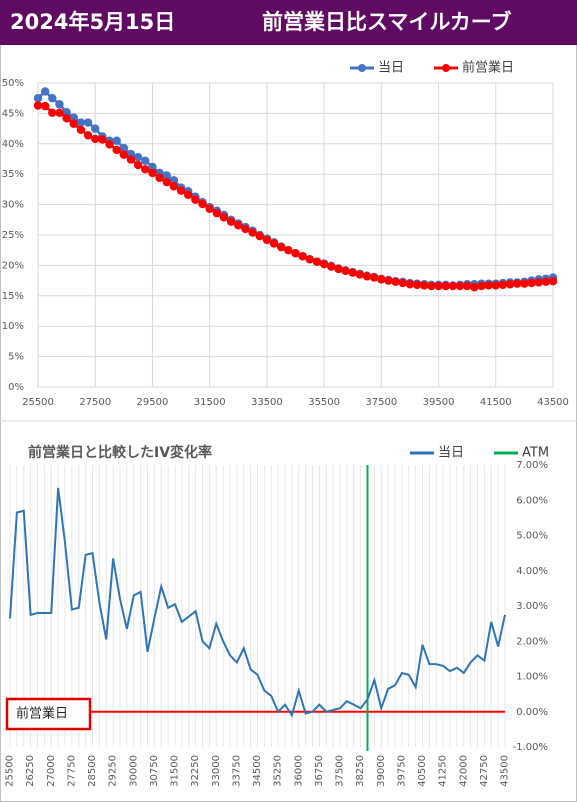 The image size is (577, 802). Describe the element at coordinates (175, 771) in the screenshot. I see `x-tick-label: 31500` at that location.